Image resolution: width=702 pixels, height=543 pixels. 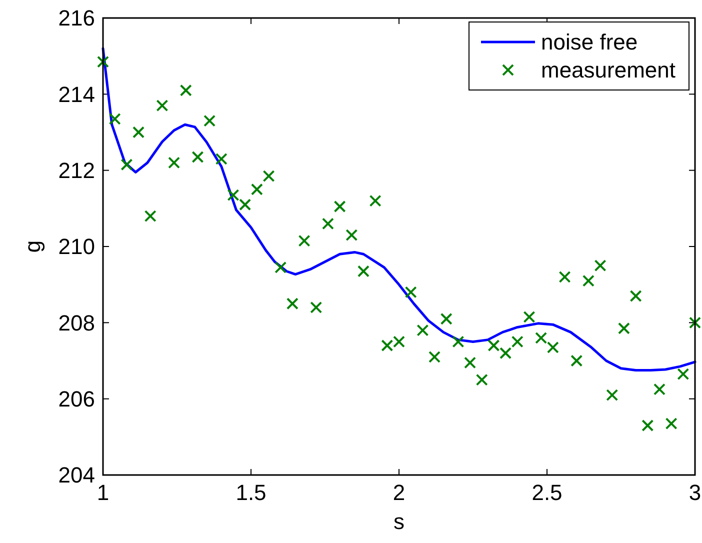 What do you see at coordinates (76, 399) in the screenshot?
I see `y-tick-label: 206` at bounding box center [76, 399].